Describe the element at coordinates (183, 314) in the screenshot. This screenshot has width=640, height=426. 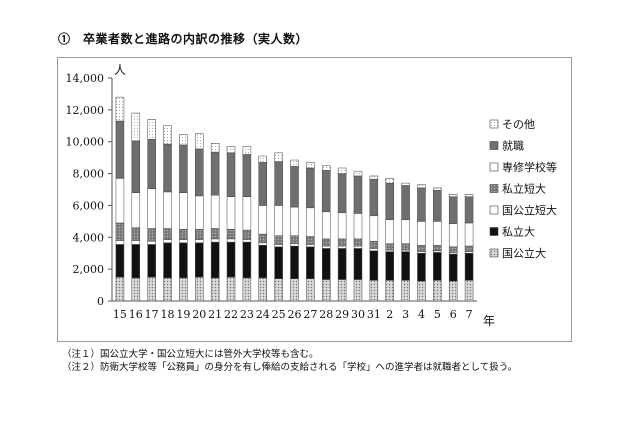
I see `x-tick-label: 19` at that location.